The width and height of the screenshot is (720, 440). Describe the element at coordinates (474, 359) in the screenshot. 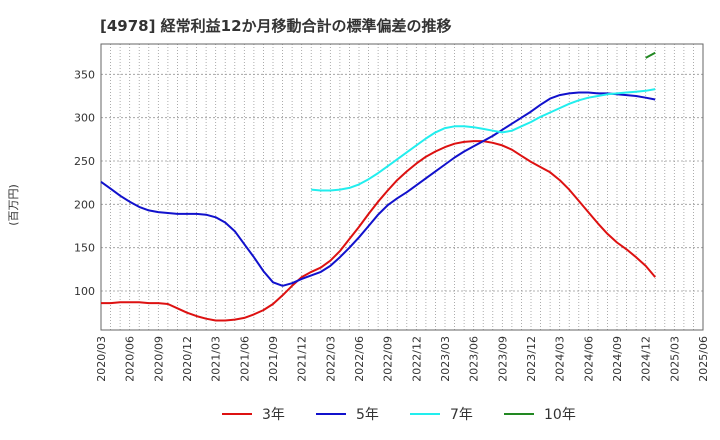

I see `x-tick-label: 2023/06` at that location.